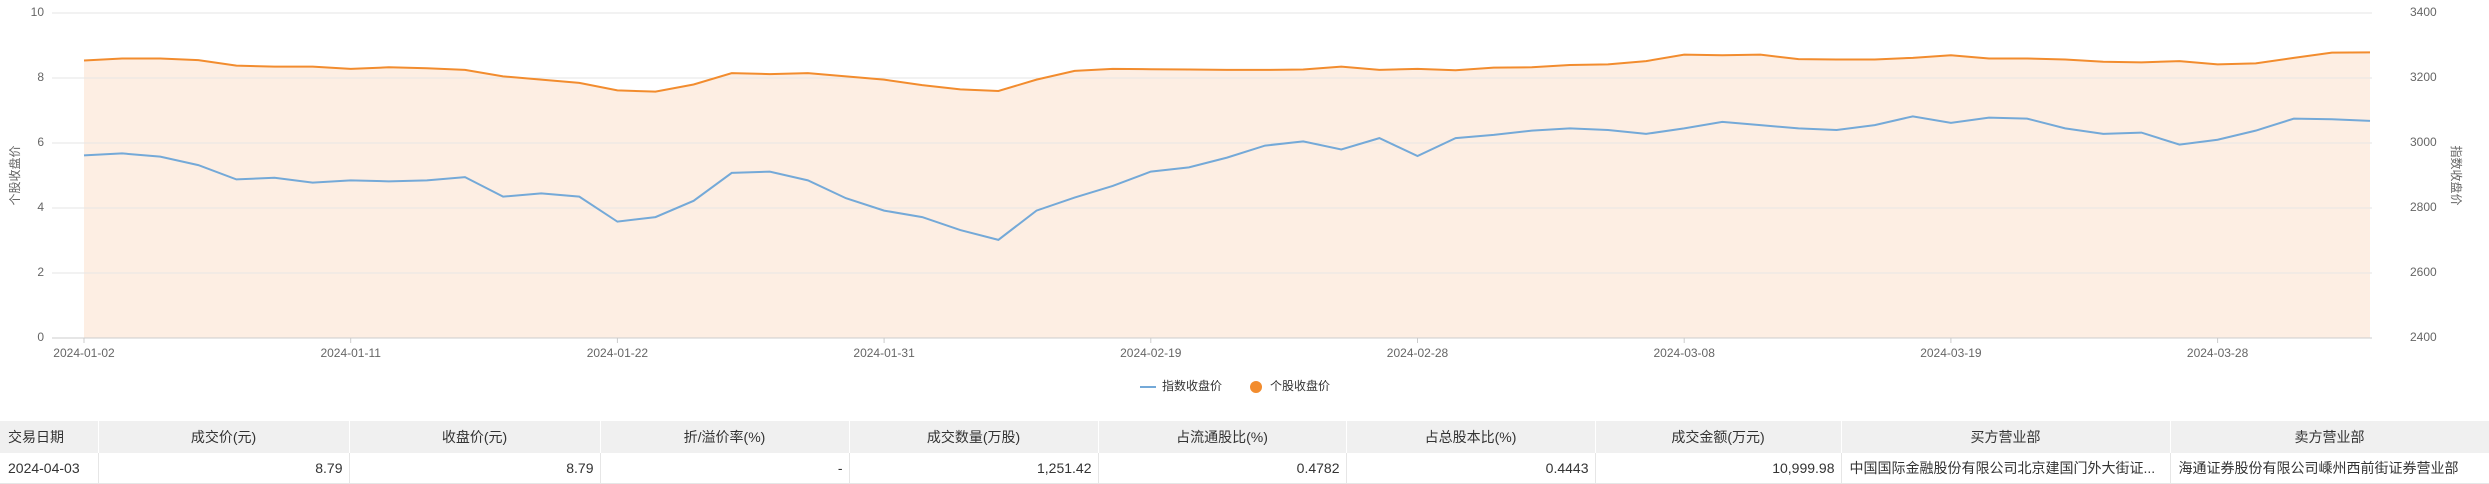 This screenshot has height=484, width=2489. What do you see at coordinates (49, 437) in the screenshot?
I see `header-cell: 交易日期` at bounding box center [49, 437].